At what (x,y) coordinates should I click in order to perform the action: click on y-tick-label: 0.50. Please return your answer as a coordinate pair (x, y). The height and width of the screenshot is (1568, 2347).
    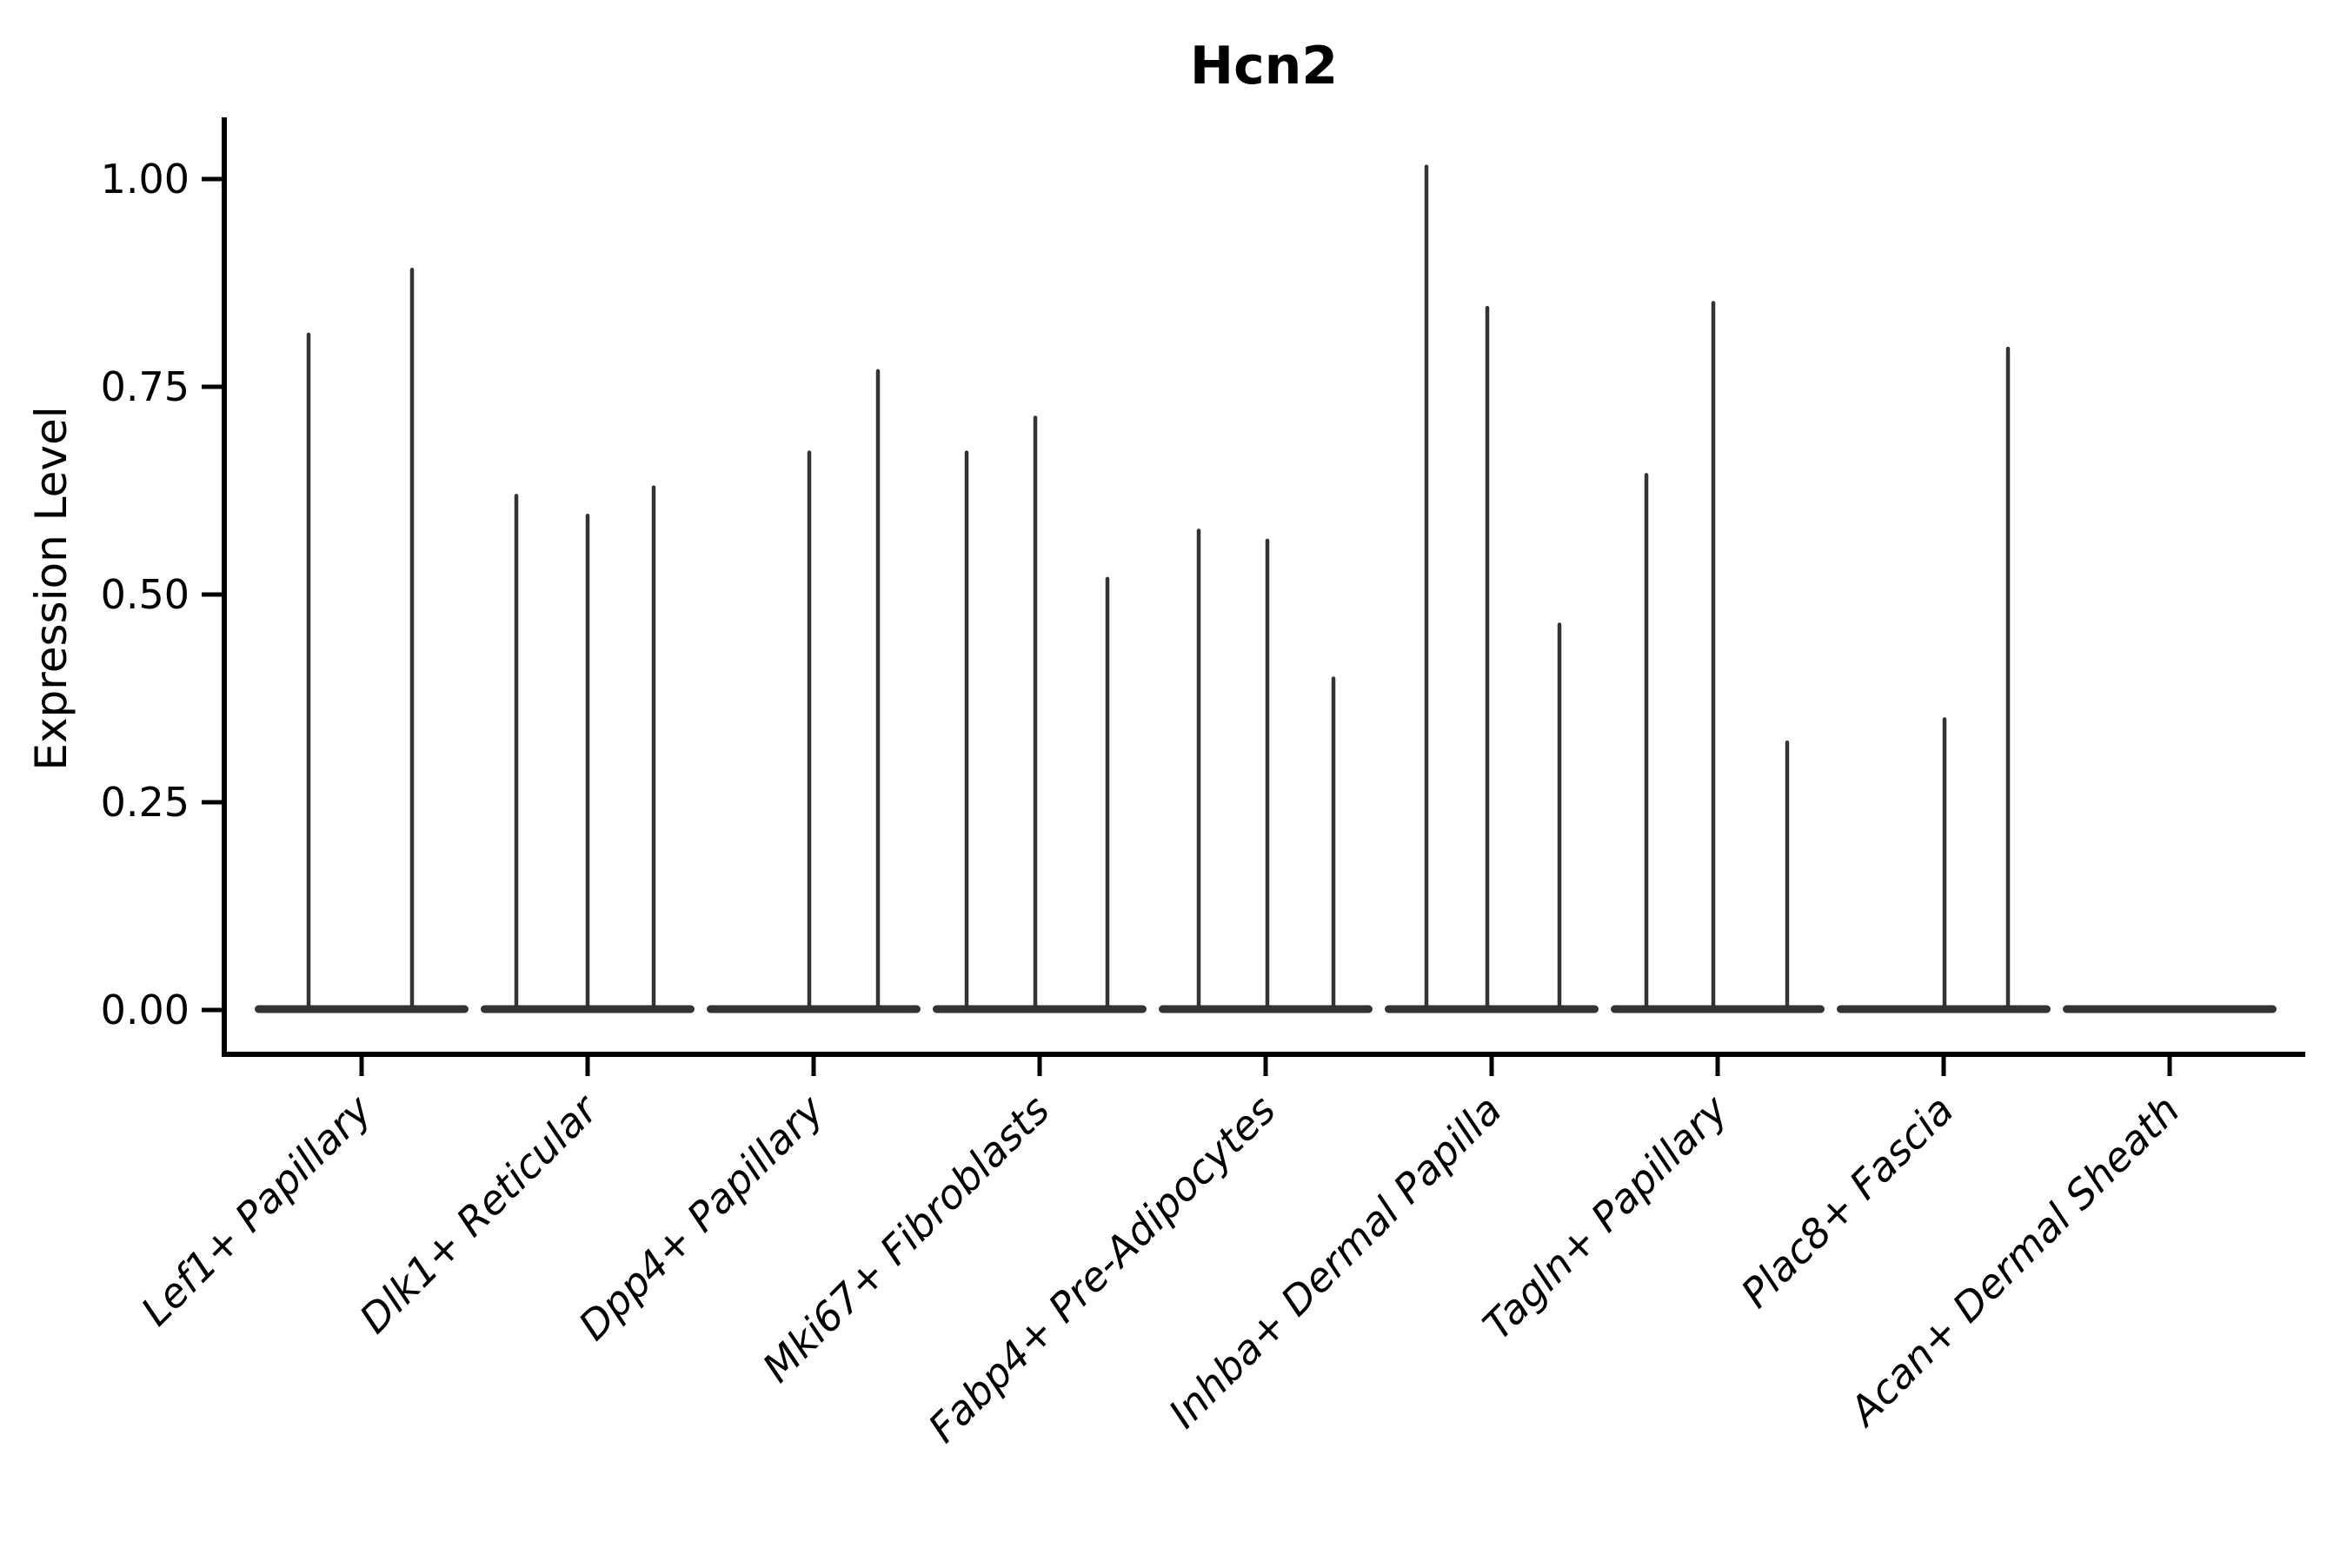
    Looking at the image, I should click on (145, 594).